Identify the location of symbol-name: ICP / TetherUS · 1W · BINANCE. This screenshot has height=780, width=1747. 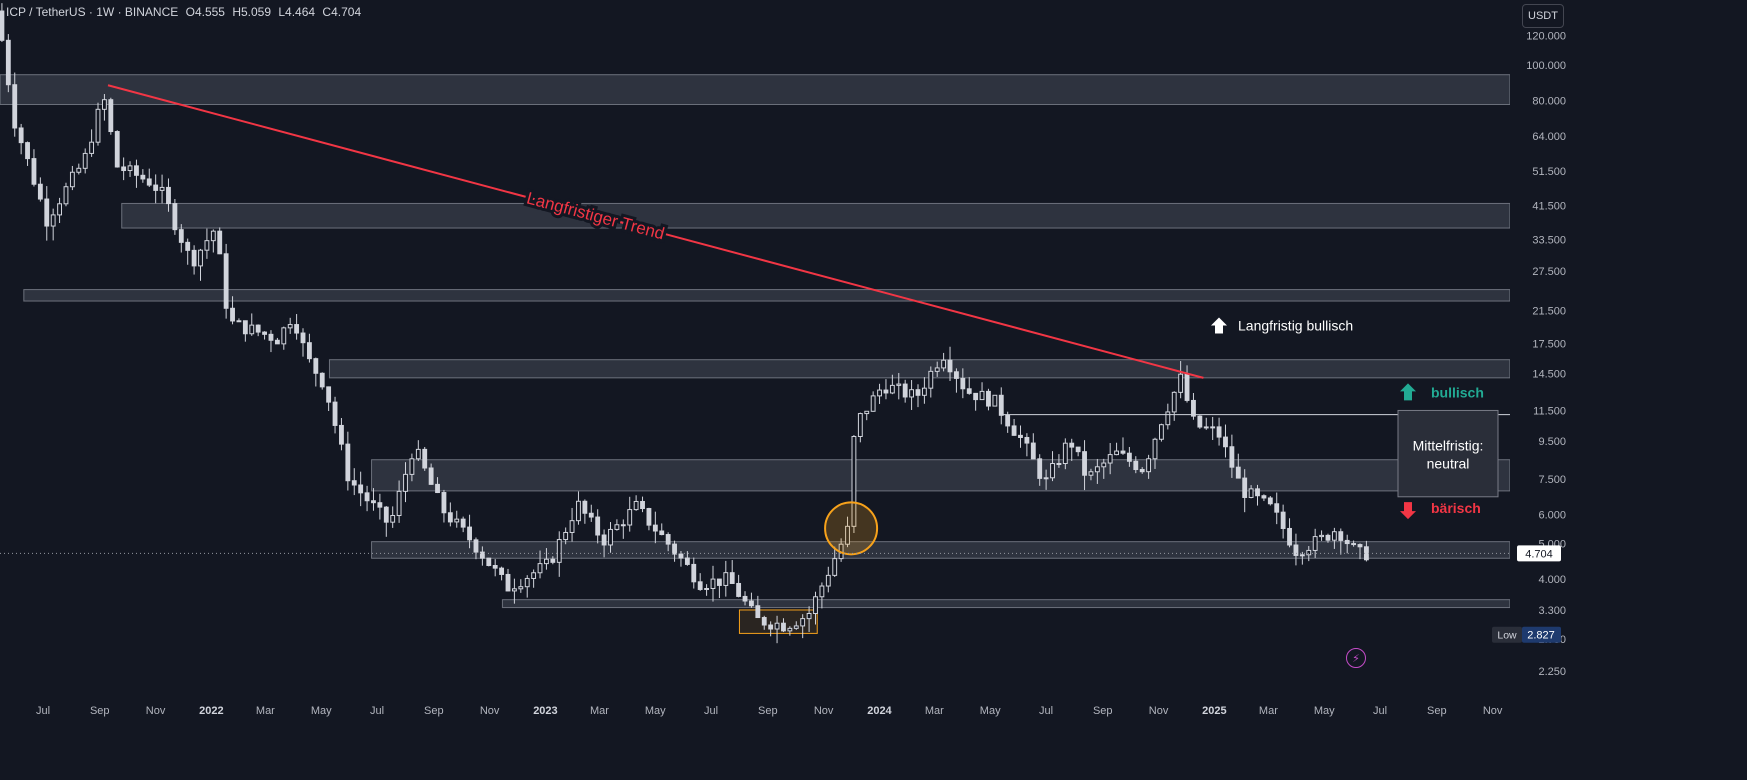
(92, 12).